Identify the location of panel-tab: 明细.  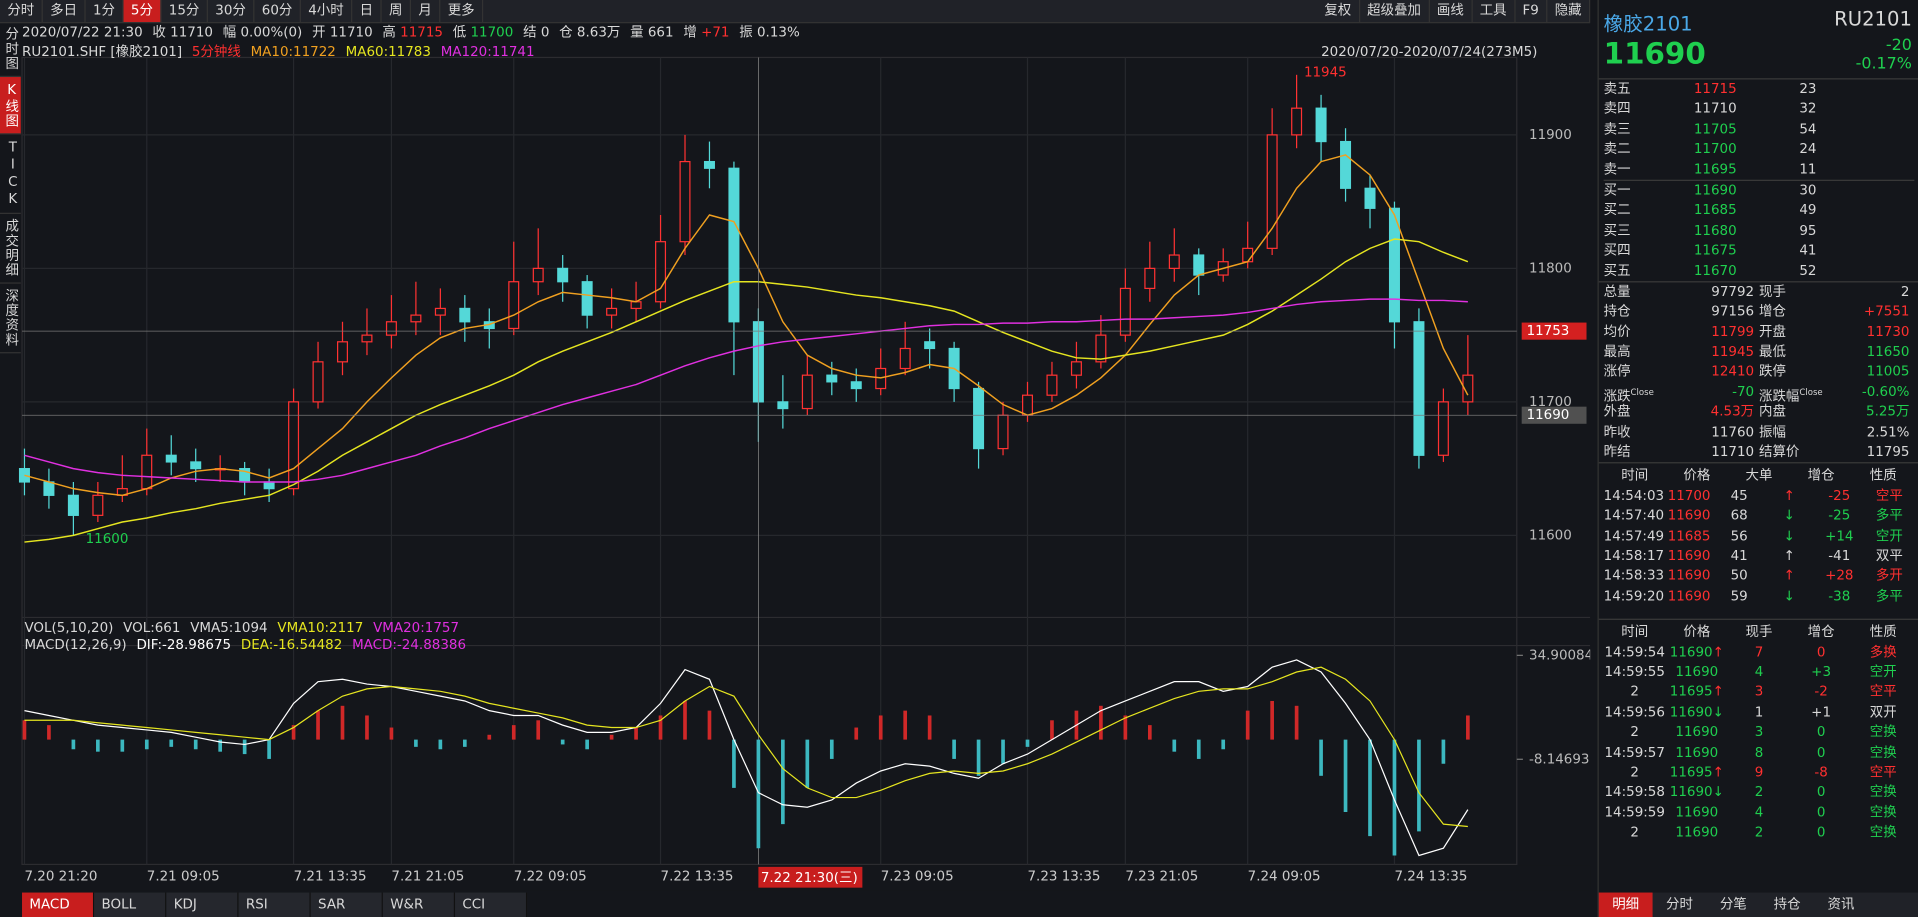
(1625, 904).